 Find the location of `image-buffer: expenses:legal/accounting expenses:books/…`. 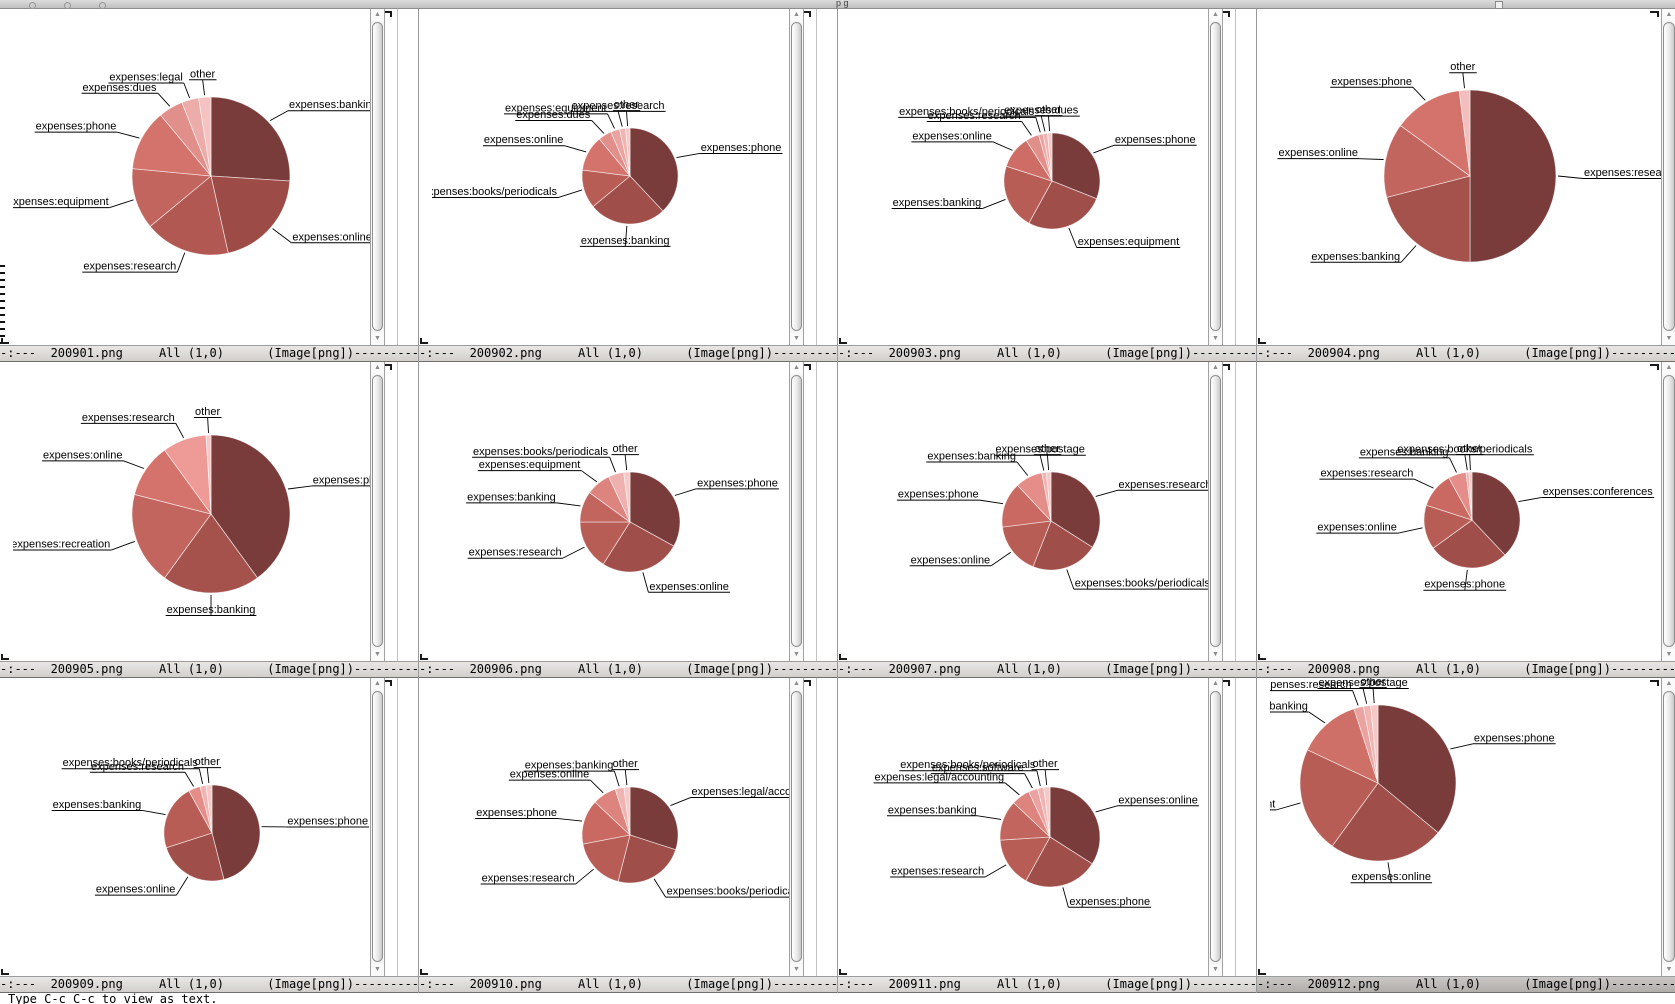

image-buffer: expenses:legal/accounting expenses:books/… is located at coordinates (628, 827).